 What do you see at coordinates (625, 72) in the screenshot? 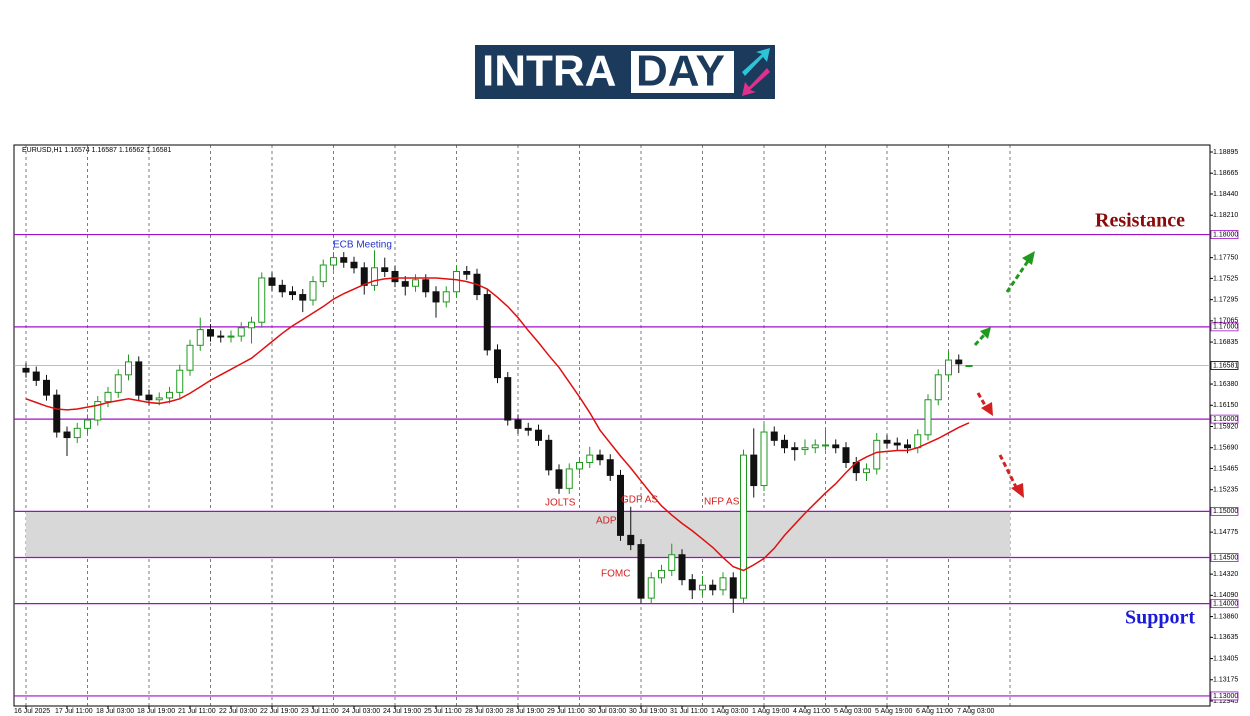
I see `logo: INTRA DAY` at bounding box center [625, 72].